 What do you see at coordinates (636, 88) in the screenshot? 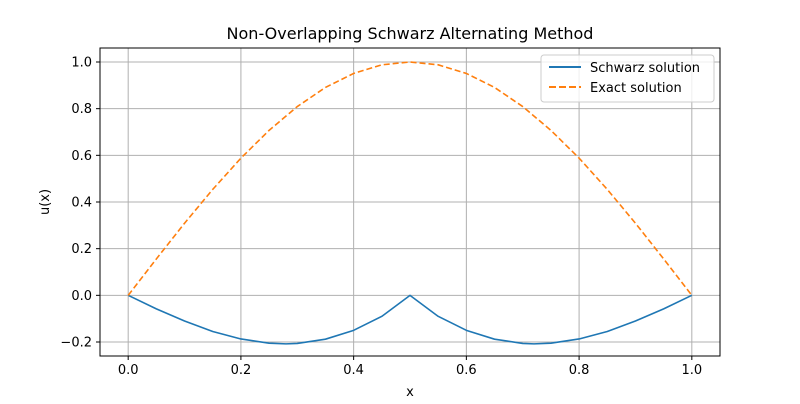
I see `legend-label-exact: Exact solution` at bounding box center [636, 88].